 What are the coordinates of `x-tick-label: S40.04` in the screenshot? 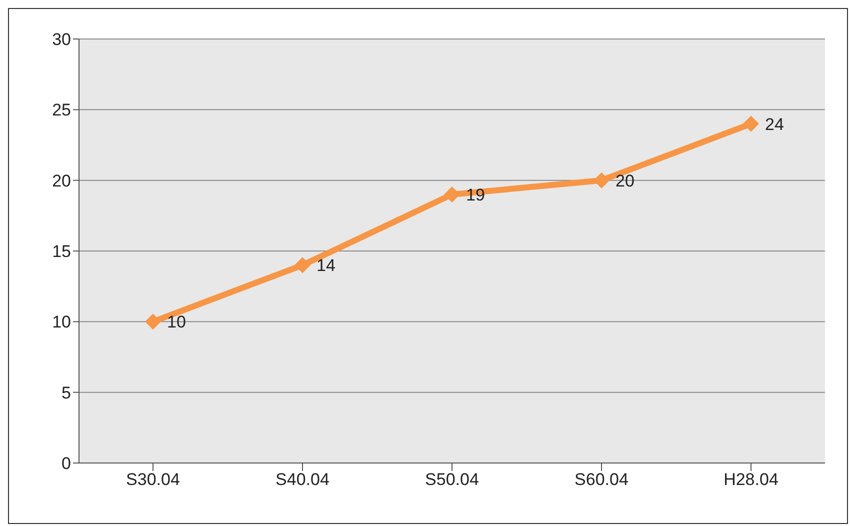 It's located at (303, 480).